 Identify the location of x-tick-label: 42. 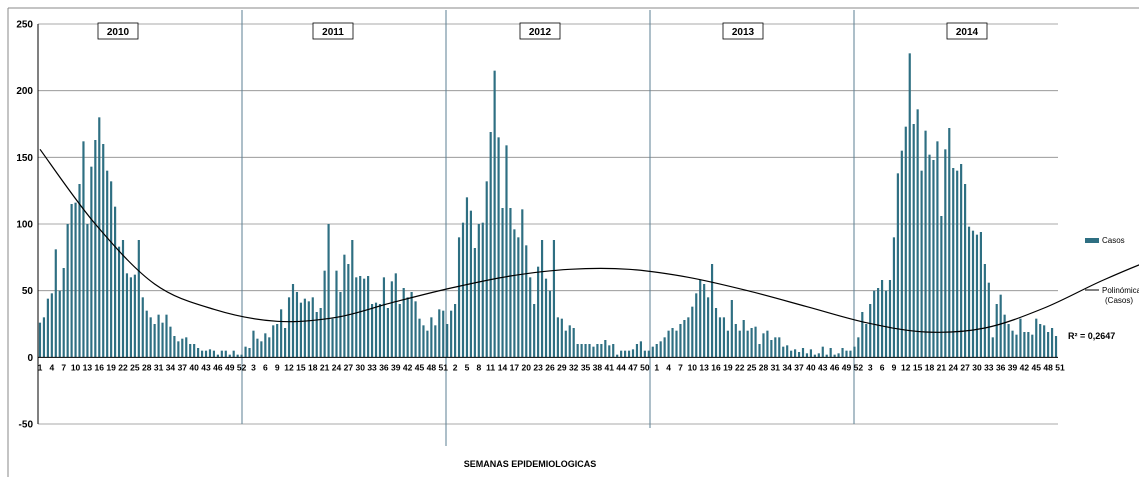
(408, 367).